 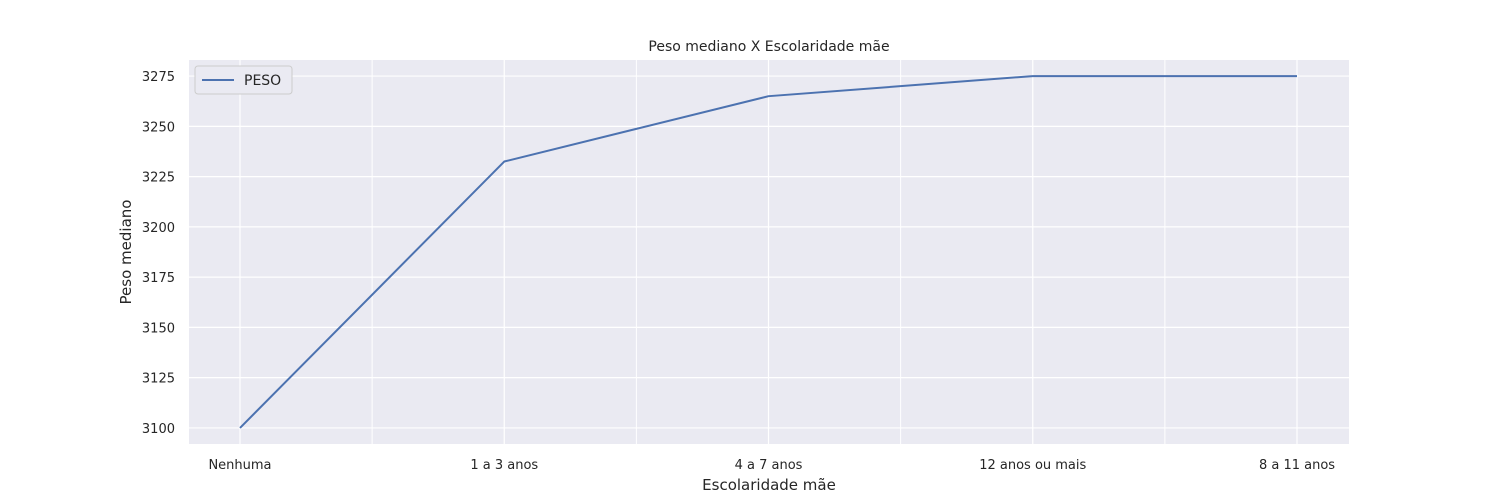 I want to click on x-tick-label: 4 a 7 anos, so click(x=769, y=465).